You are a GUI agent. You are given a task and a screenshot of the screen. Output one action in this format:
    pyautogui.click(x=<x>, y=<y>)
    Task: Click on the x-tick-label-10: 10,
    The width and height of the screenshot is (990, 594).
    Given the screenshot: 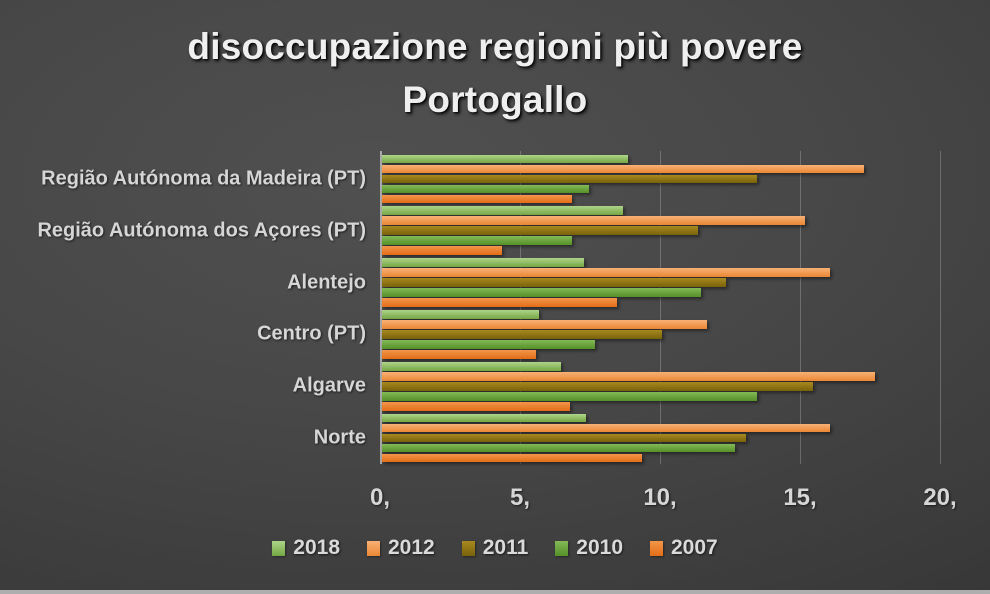 What is the action you would take?
    pyautogui.click(x=660, y=497)
    